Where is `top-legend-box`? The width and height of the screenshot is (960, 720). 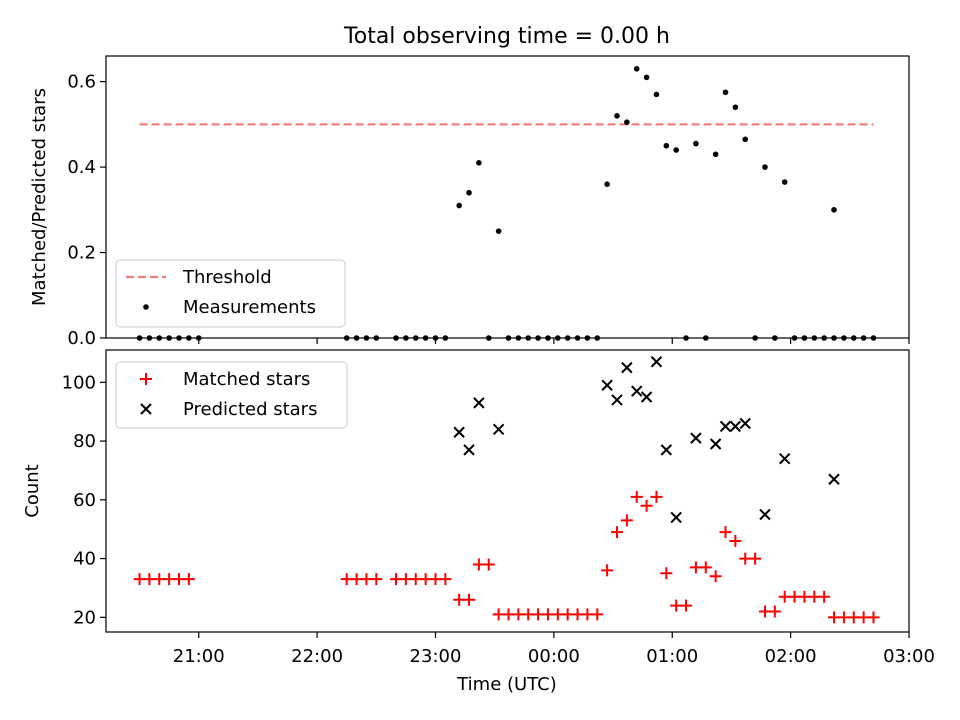
top-legend-box is located at coordinates (230, 293).